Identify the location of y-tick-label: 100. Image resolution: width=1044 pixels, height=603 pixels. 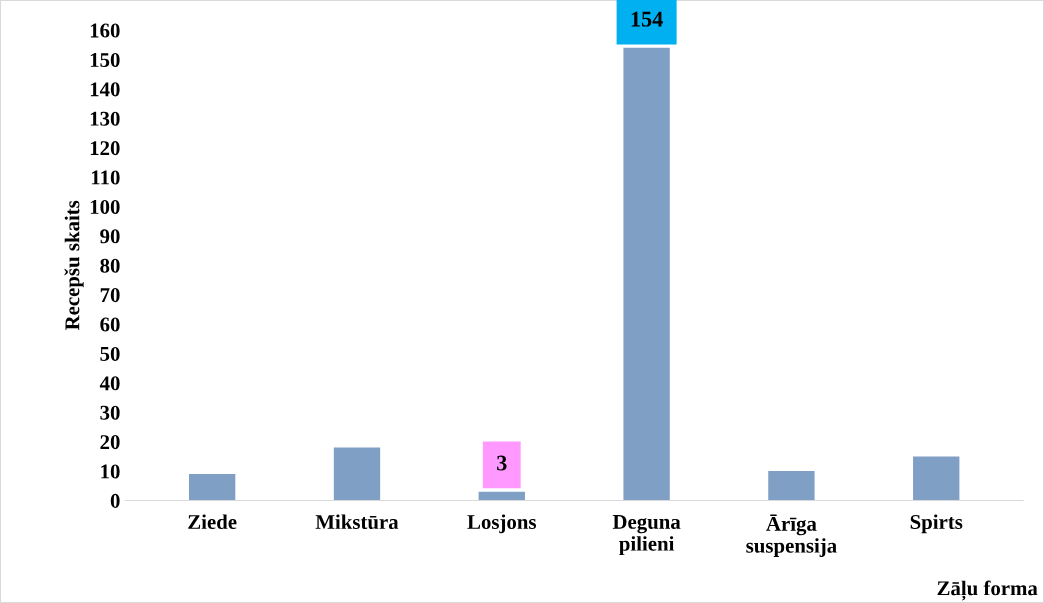
(105, 206).